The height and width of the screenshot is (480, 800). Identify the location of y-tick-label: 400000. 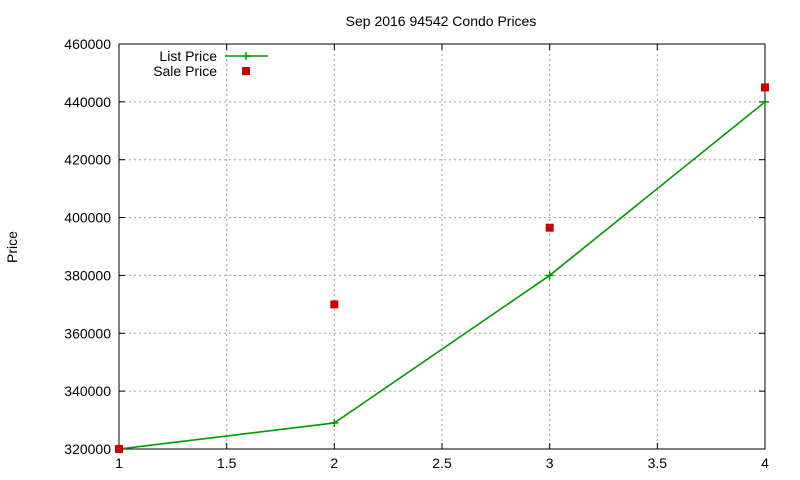
(87, 218).